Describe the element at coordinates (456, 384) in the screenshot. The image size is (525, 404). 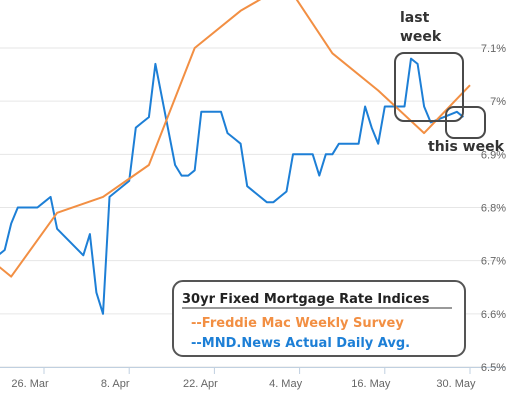
I see `x-tick-label: 30. May` at that location.